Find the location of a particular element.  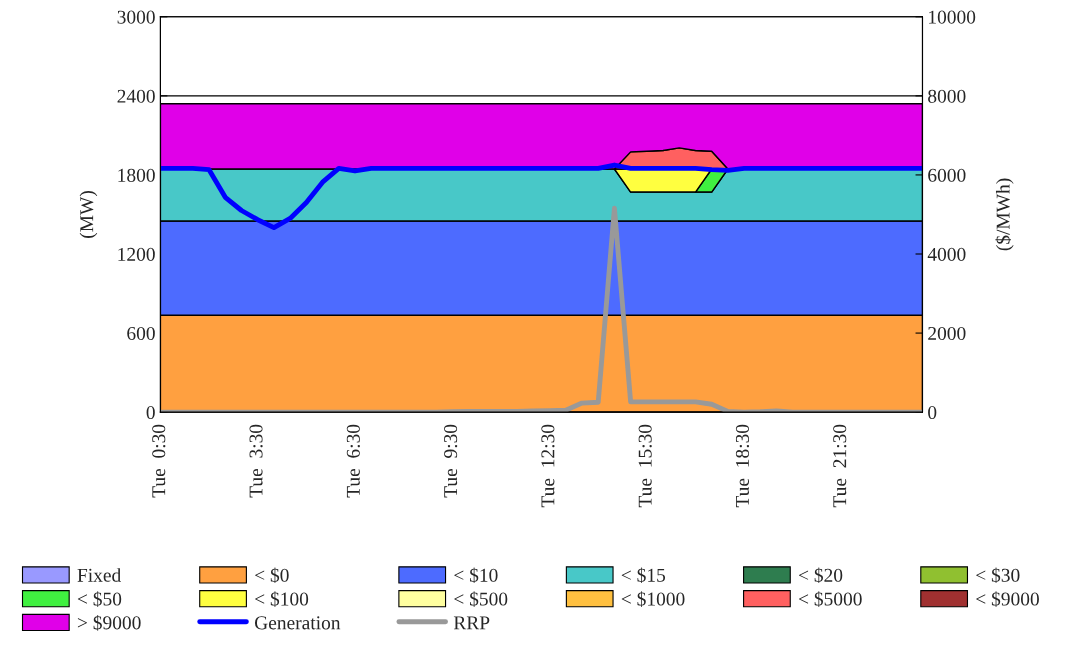

x-tick-label: Tue 9:30 is located at coordinates (451, 461).